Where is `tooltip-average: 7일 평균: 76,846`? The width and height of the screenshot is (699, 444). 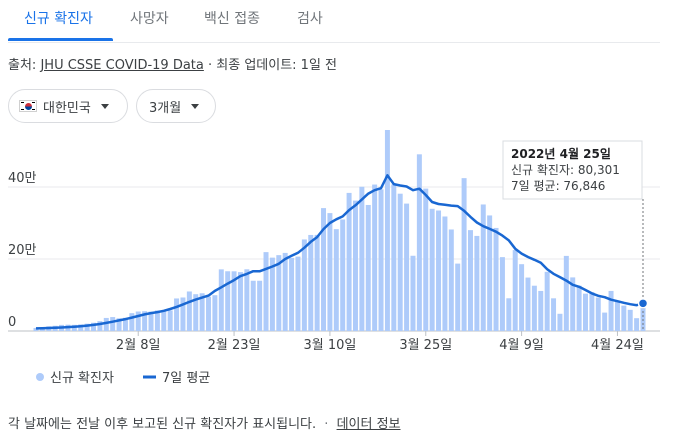
tooltip-average: 7일 평균: 76,846 is located at coordinates (558, 186).